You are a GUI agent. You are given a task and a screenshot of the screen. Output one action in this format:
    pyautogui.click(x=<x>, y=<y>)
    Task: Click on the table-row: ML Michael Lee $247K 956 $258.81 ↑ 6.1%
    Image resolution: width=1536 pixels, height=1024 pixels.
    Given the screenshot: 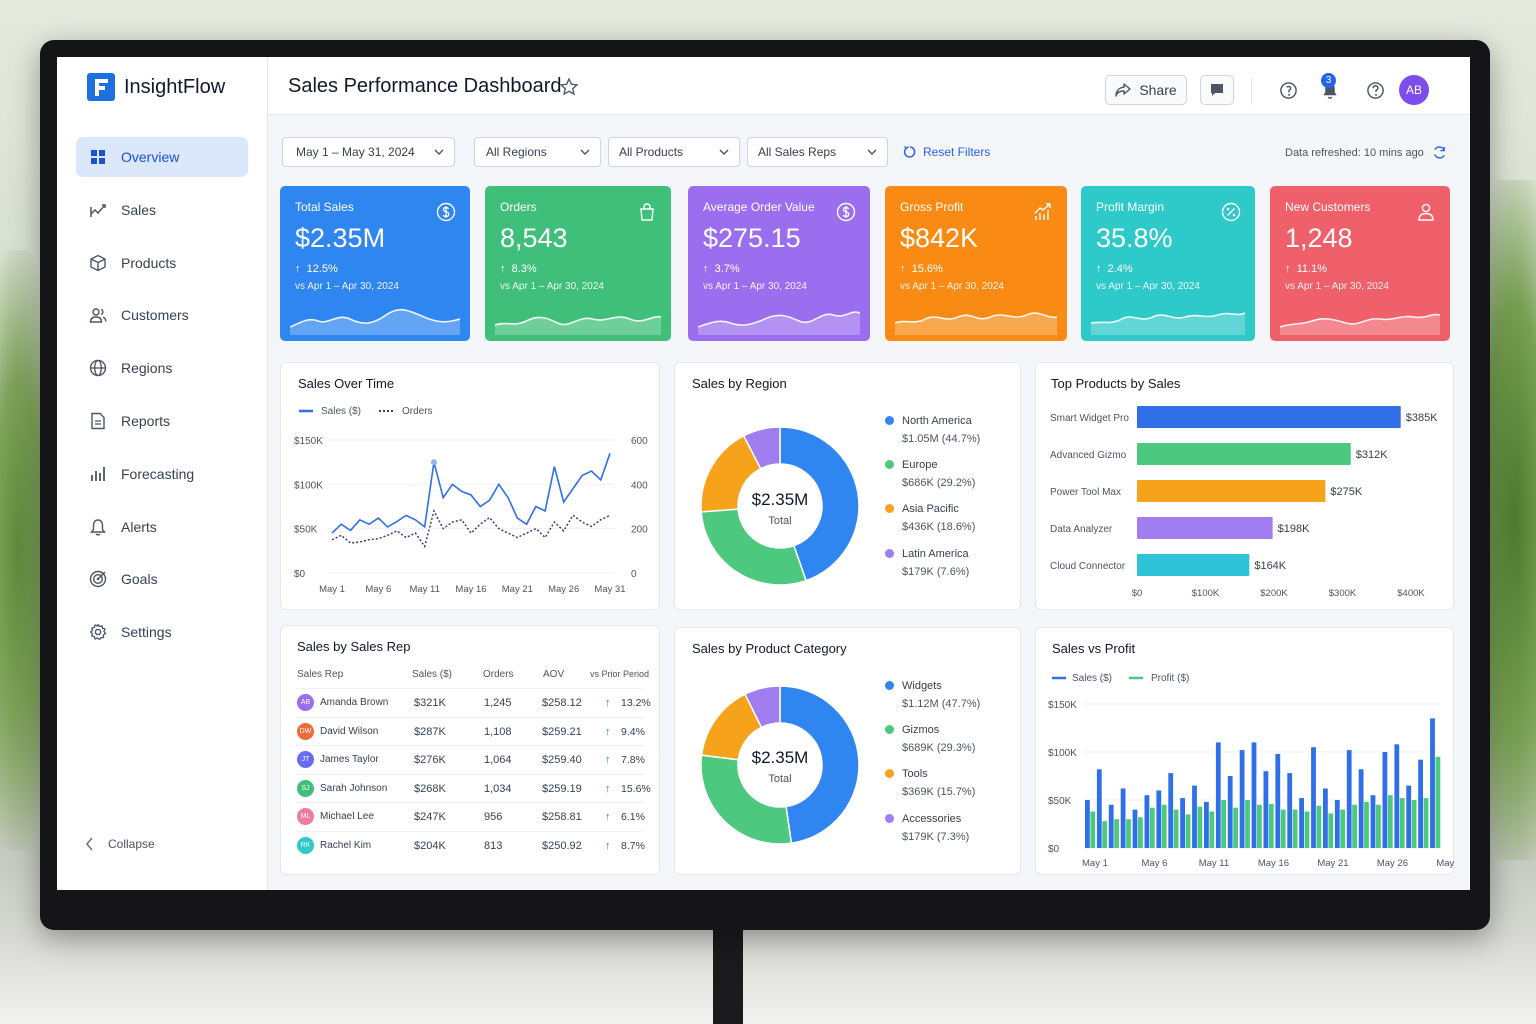 What is the action you would take?
    pyautogui.click(x=470, y=816)
    